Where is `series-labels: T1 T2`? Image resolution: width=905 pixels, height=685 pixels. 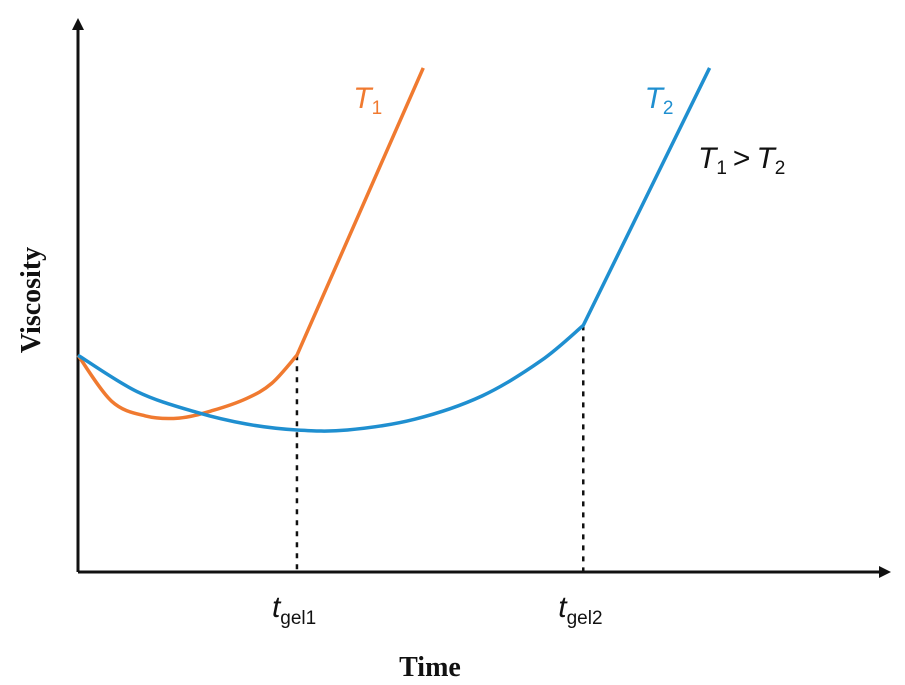
series-labels: T1 T2 is located at coordinates (513, 100).